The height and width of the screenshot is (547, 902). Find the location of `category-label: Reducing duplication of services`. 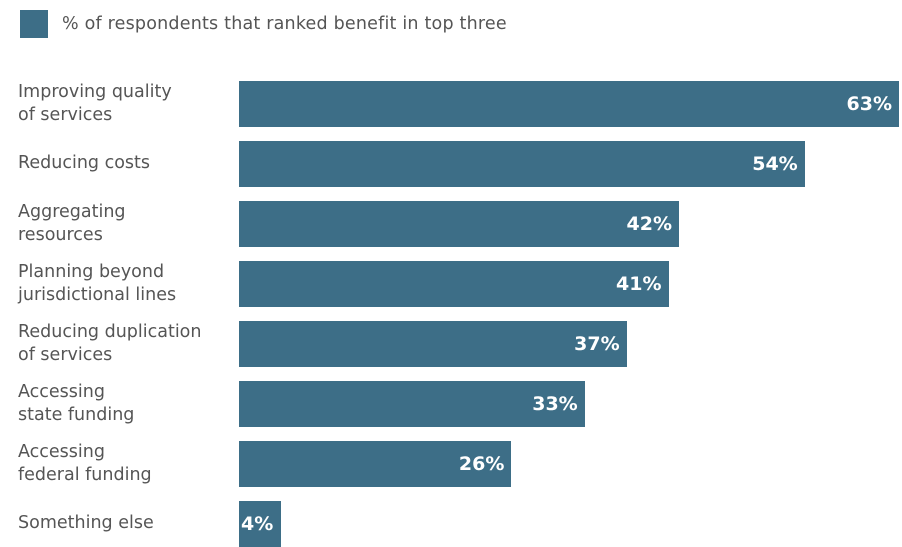

category-label: Reducing duplication of services is located at coordinates (110, 343).